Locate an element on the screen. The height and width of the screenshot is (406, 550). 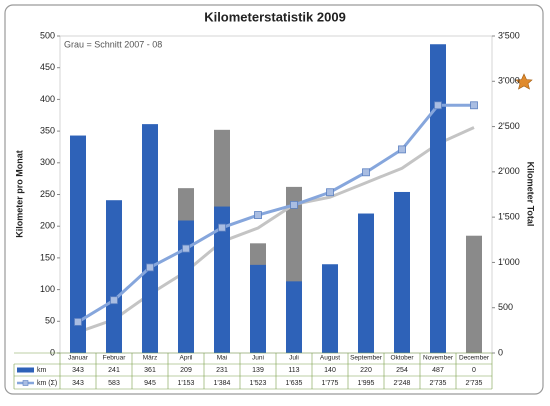
table-value: 1'635 is located at coordinates (294, 383).